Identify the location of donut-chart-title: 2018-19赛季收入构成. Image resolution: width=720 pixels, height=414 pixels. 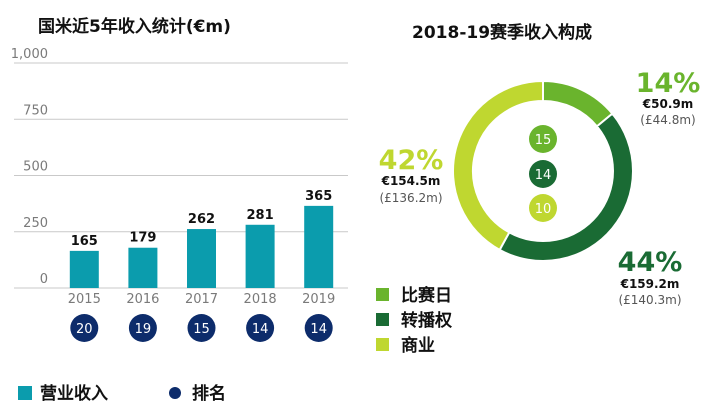
(502, 32).